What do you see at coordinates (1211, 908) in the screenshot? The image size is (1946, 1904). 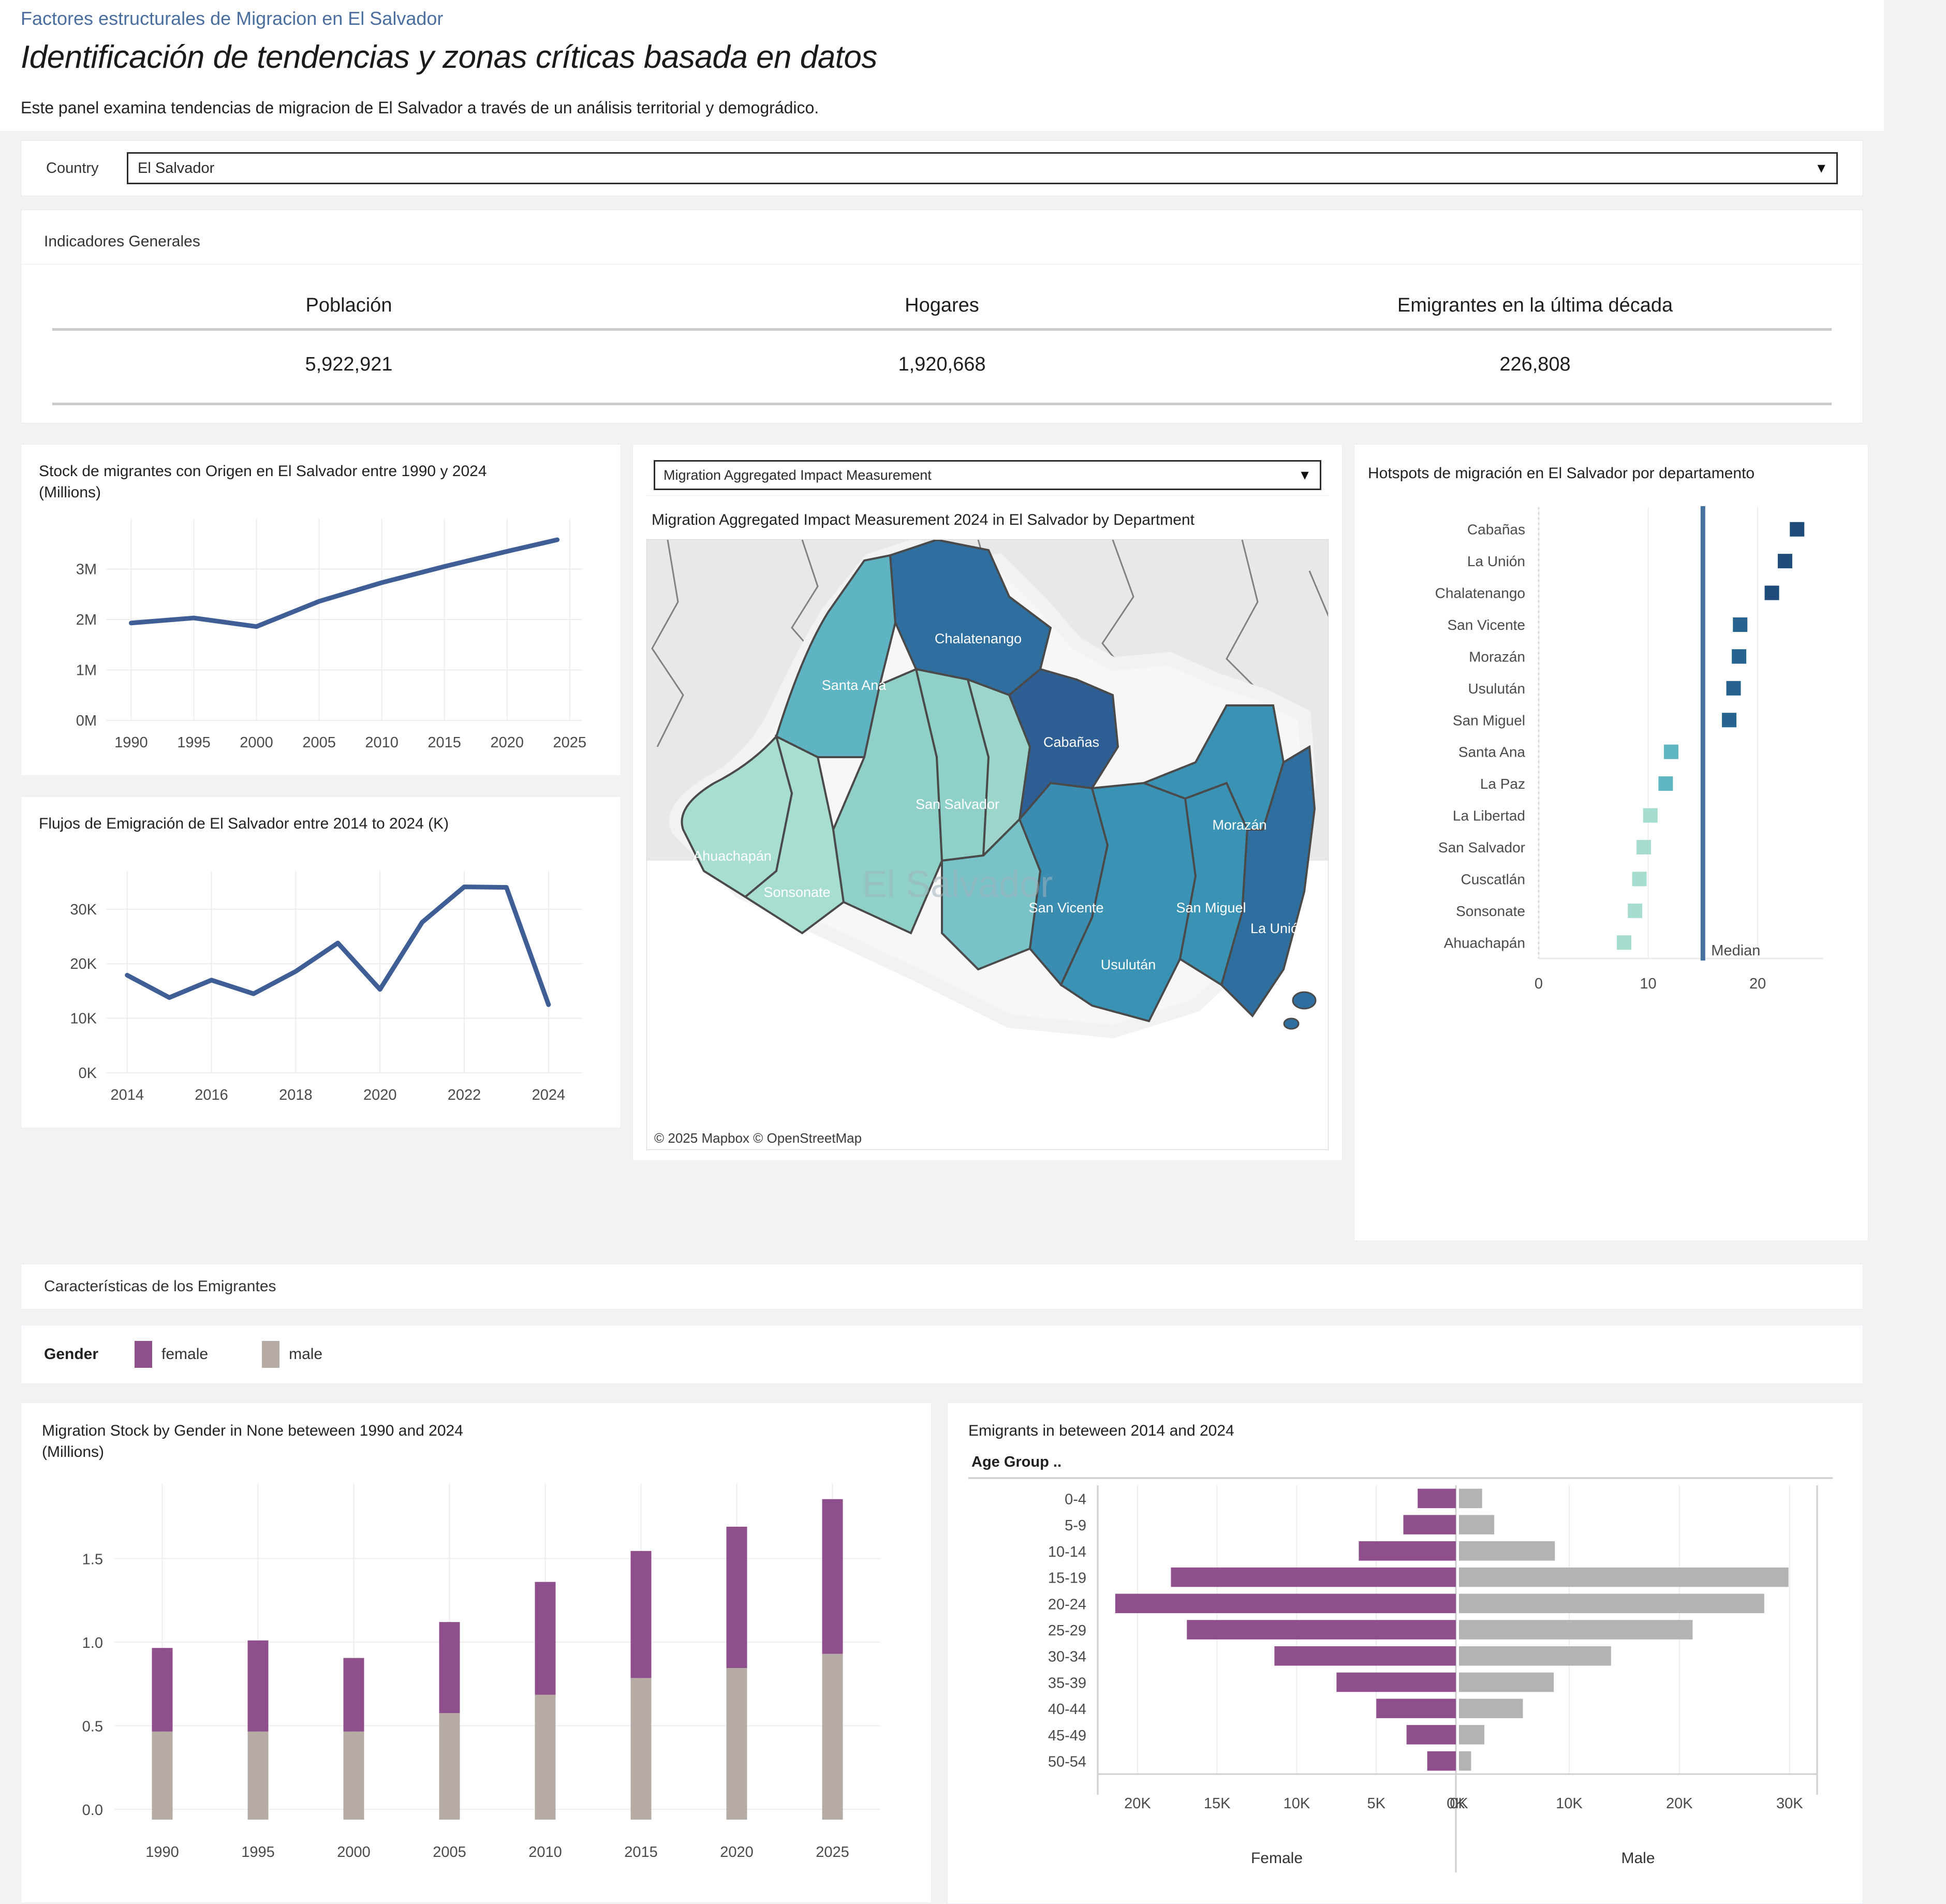 I see `map-label-sanmiguel: San Miguel` at bounding box center [1211, 908].